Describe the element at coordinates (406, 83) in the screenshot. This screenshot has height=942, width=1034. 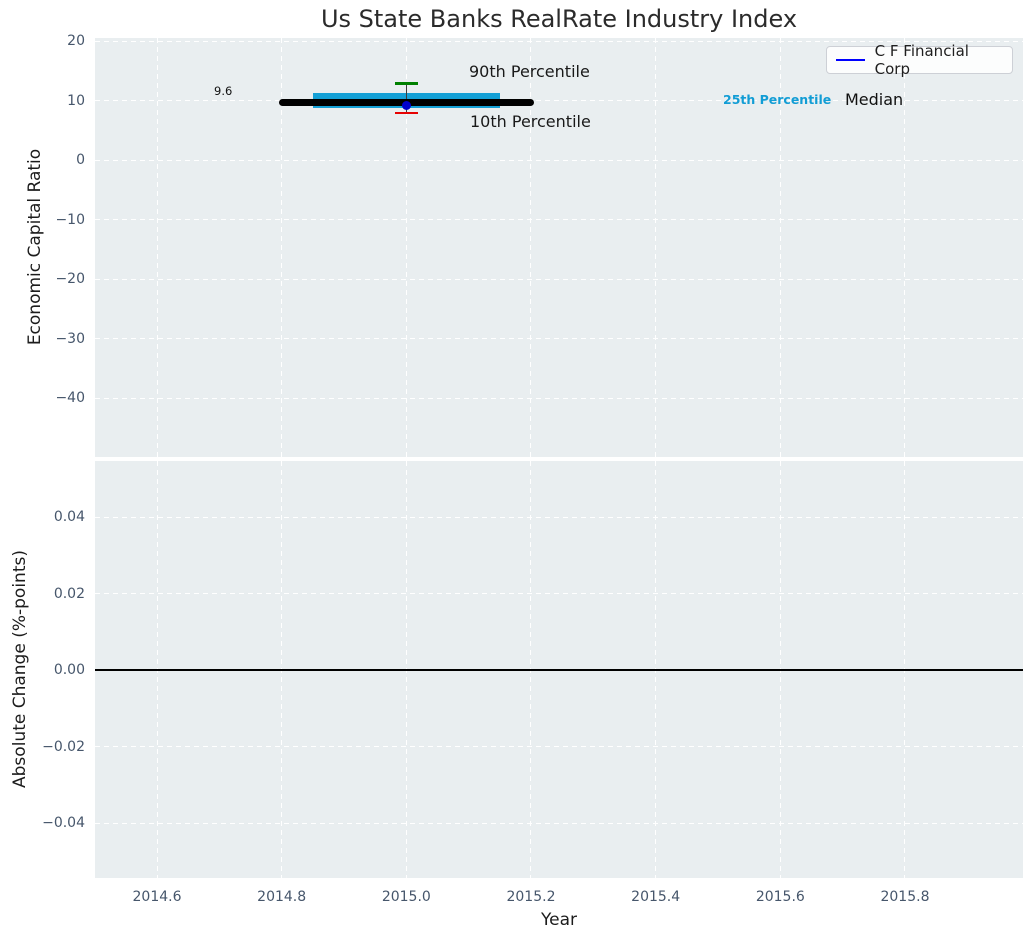
I see `p90-whisker-cap` at that location.